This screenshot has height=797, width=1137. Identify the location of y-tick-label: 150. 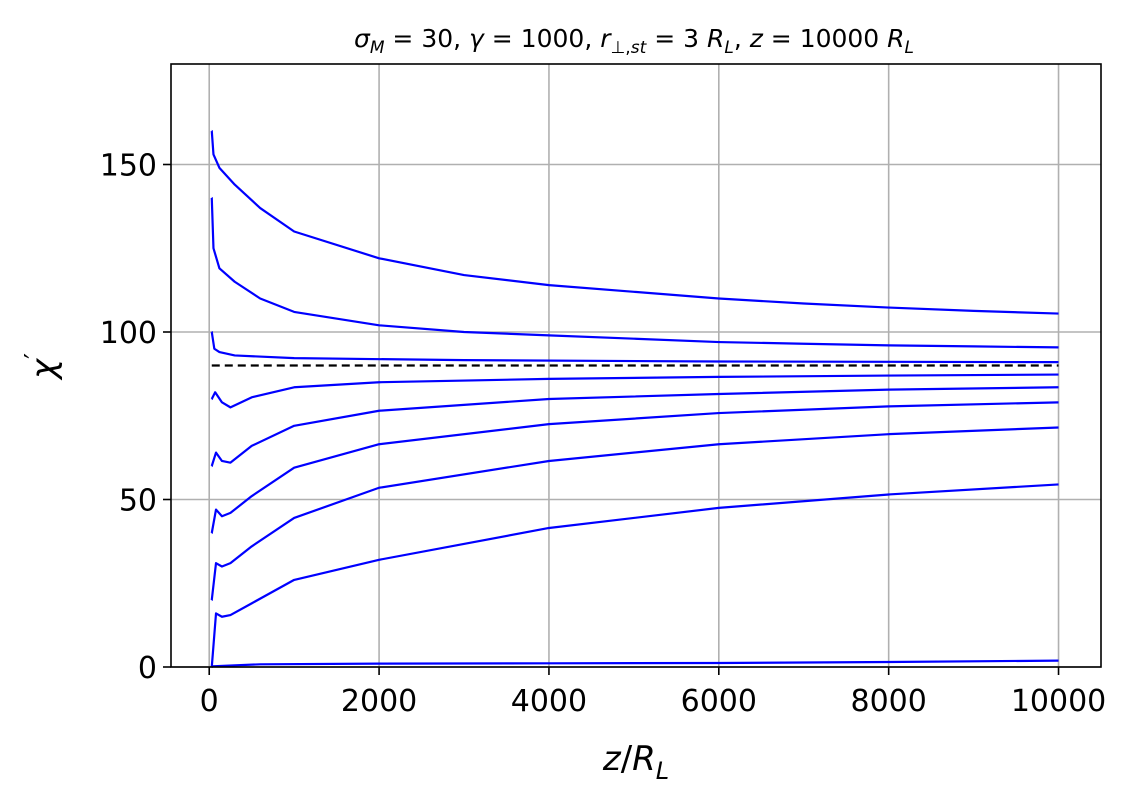
(128, 166).